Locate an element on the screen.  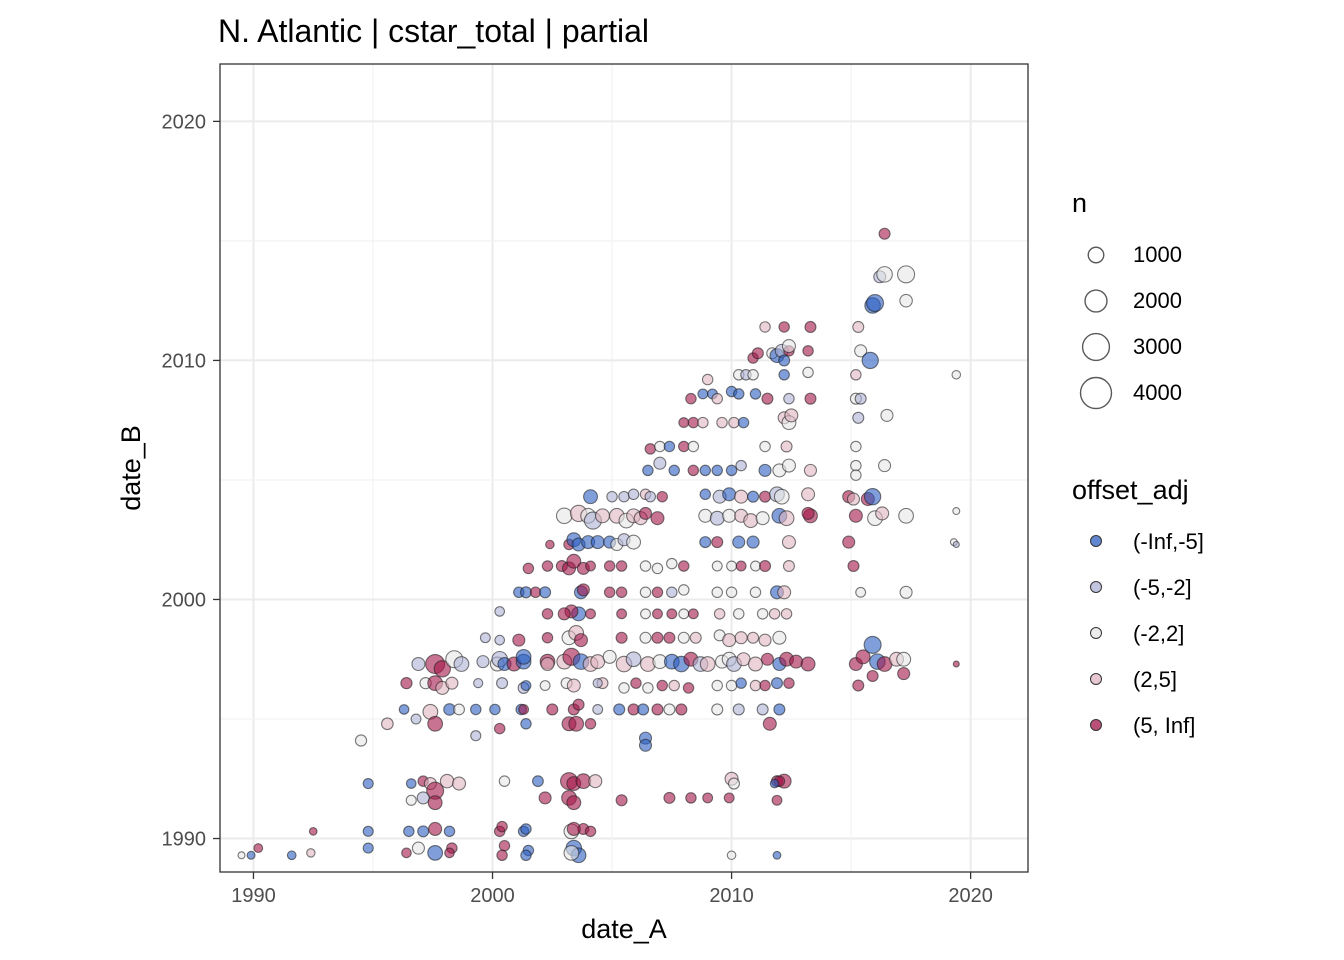
y-tick-2000: 2000 is located at coordinates (191, 600).